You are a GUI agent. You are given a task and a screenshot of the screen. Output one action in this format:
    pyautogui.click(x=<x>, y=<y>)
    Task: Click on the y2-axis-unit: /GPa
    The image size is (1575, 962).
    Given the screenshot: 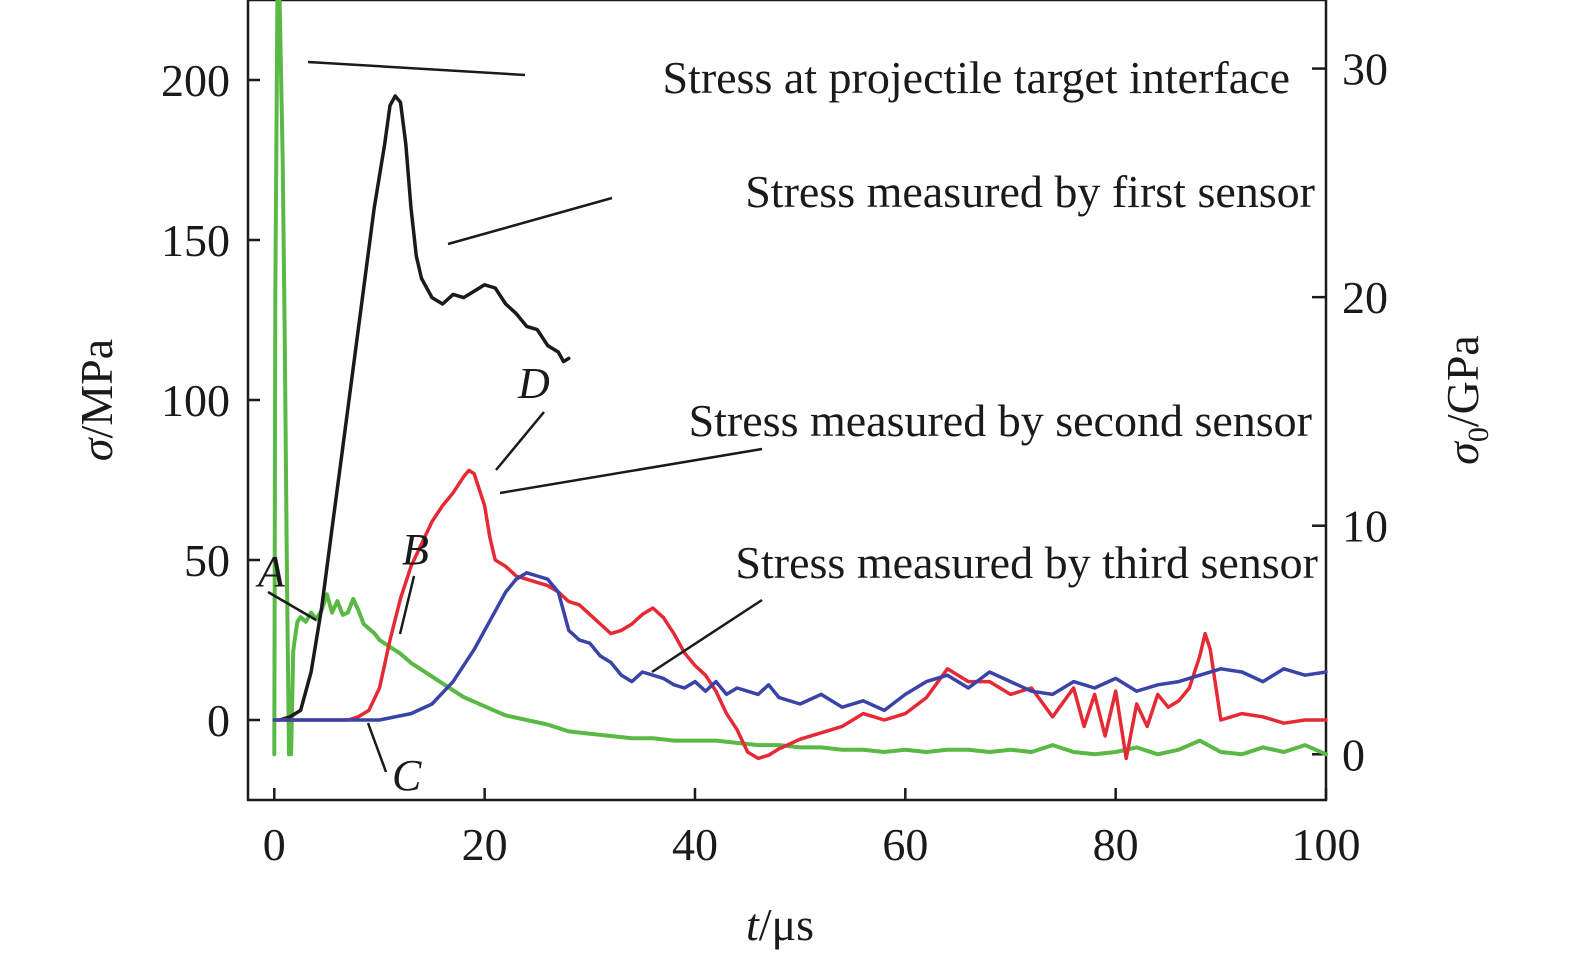 What is the action you would take?
    pyautogui.click(x=1462, y=381)
    